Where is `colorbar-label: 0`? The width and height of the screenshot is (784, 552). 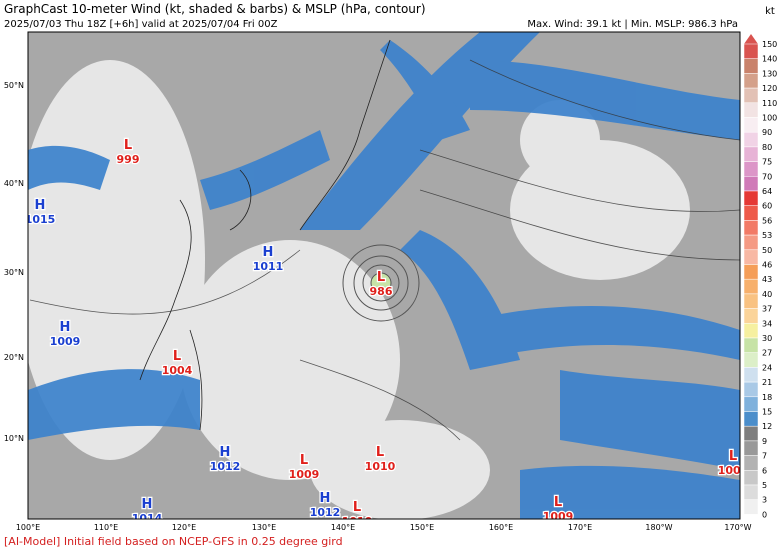
colorbar-label: 0 is located at coordinates (764, 514).